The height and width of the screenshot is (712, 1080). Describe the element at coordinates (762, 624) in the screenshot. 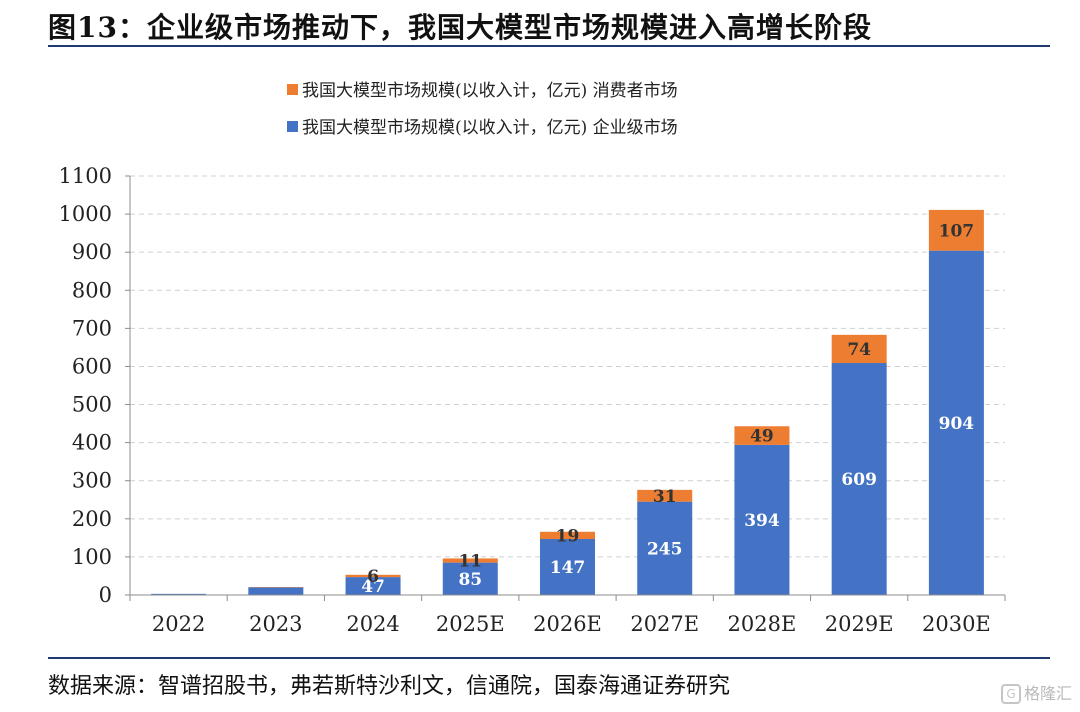

I see `x-tick-label-2028E: 2028E` at that location.